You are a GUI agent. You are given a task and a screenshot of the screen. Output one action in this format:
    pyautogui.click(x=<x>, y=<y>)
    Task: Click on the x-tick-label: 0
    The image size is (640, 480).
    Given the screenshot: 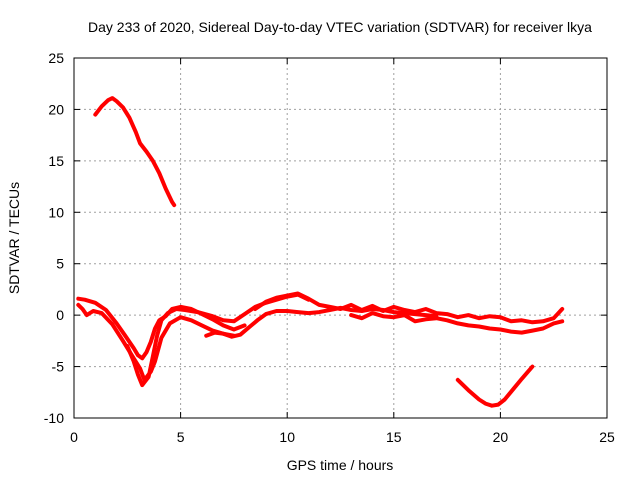 What is the action you would take?
    pyautogui.click(x=74, y=437)
    